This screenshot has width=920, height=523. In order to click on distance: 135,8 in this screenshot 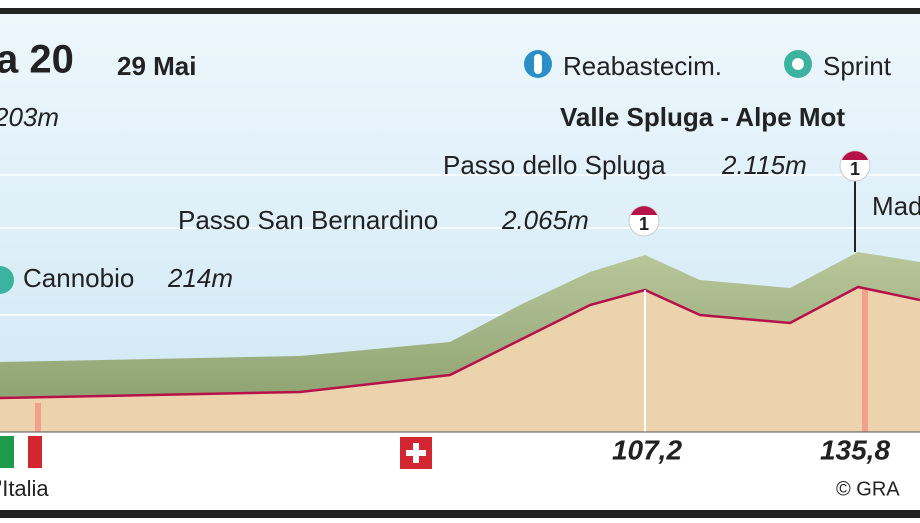, I will do `click(855, 449)`.